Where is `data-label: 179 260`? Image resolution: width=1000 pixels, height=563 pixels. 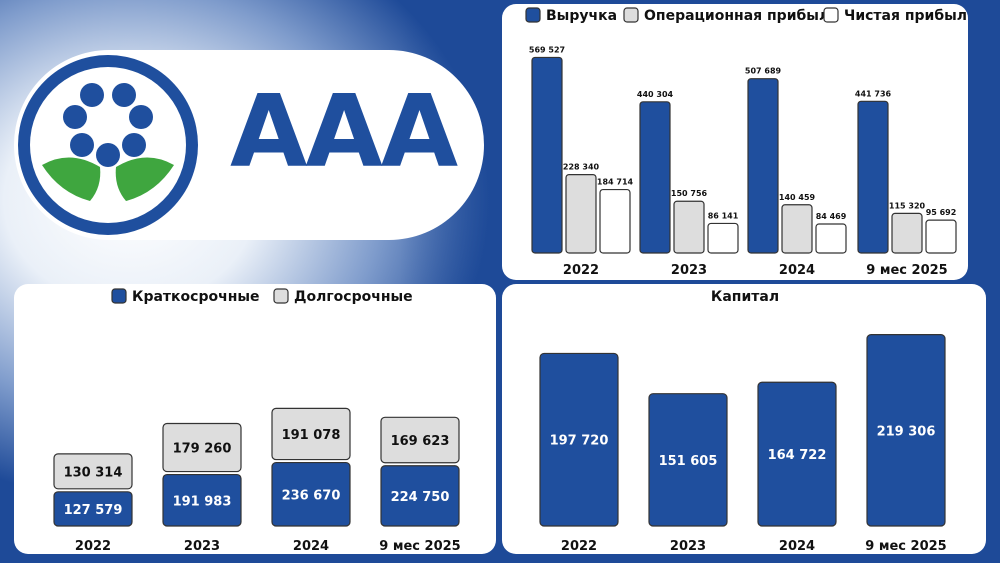 data-label: 179 260 is located at coordinates (202, 449).